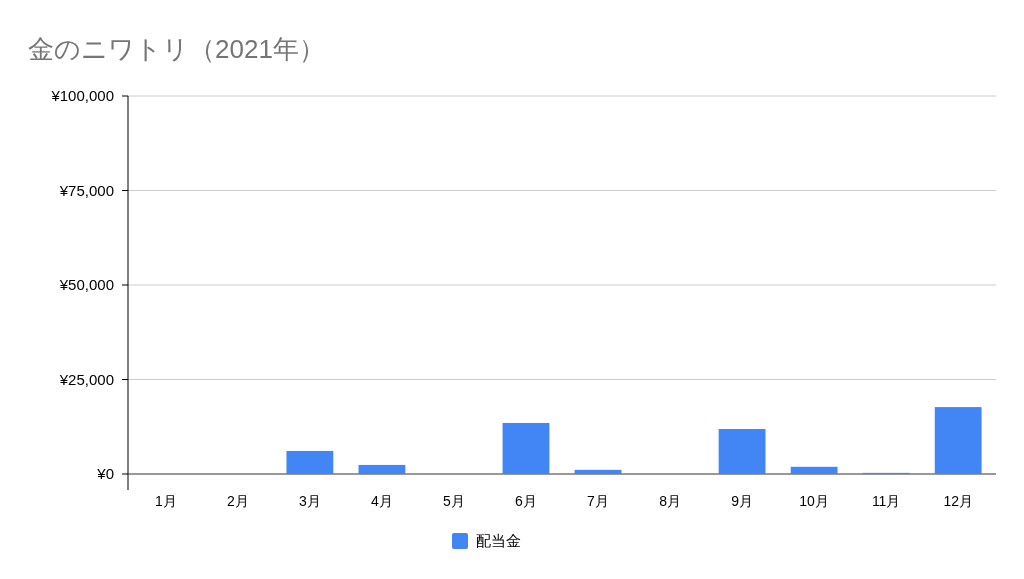  Describe the element at coordinates (237, 501) in the screenshot. I see `x-tick-label: 2月` at that location.